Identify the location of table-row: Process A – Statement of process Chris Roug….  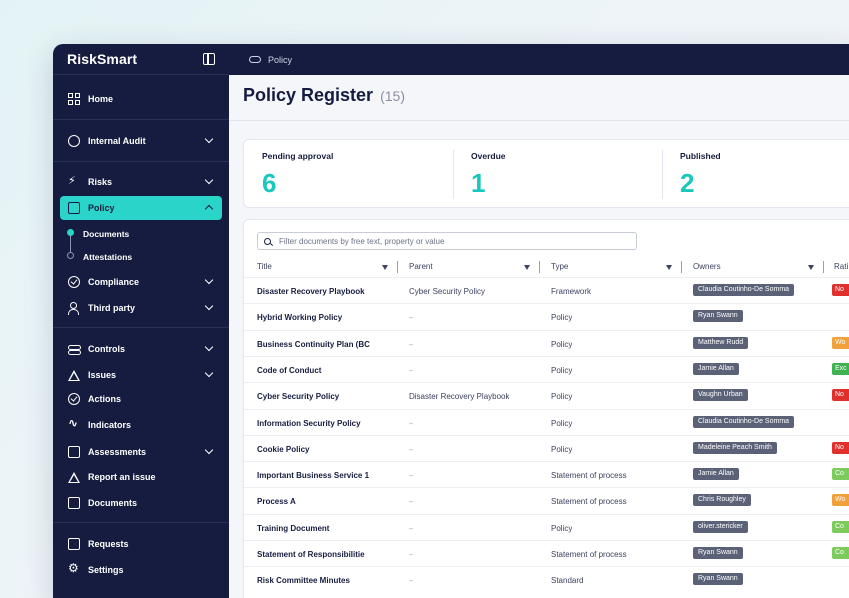
(546, 500).